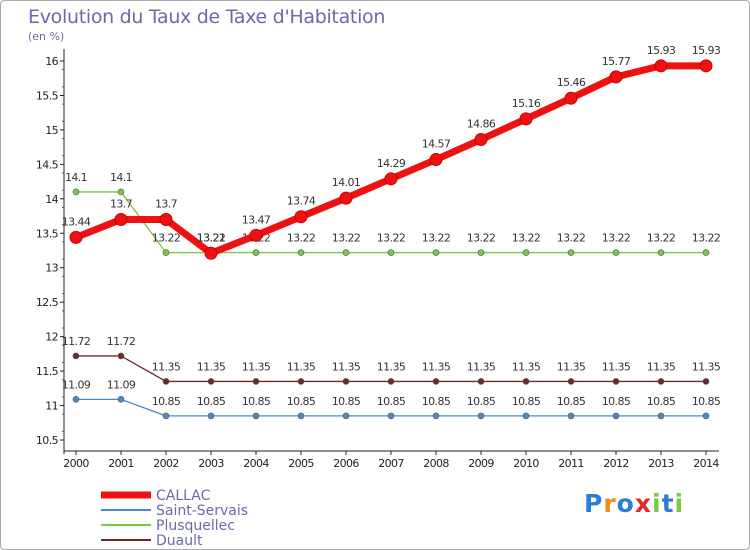  What do you see at coordinates (301, 201) in the screenshot?
I see `data-label-callac: 13.74` at bounding box center [301, 201].